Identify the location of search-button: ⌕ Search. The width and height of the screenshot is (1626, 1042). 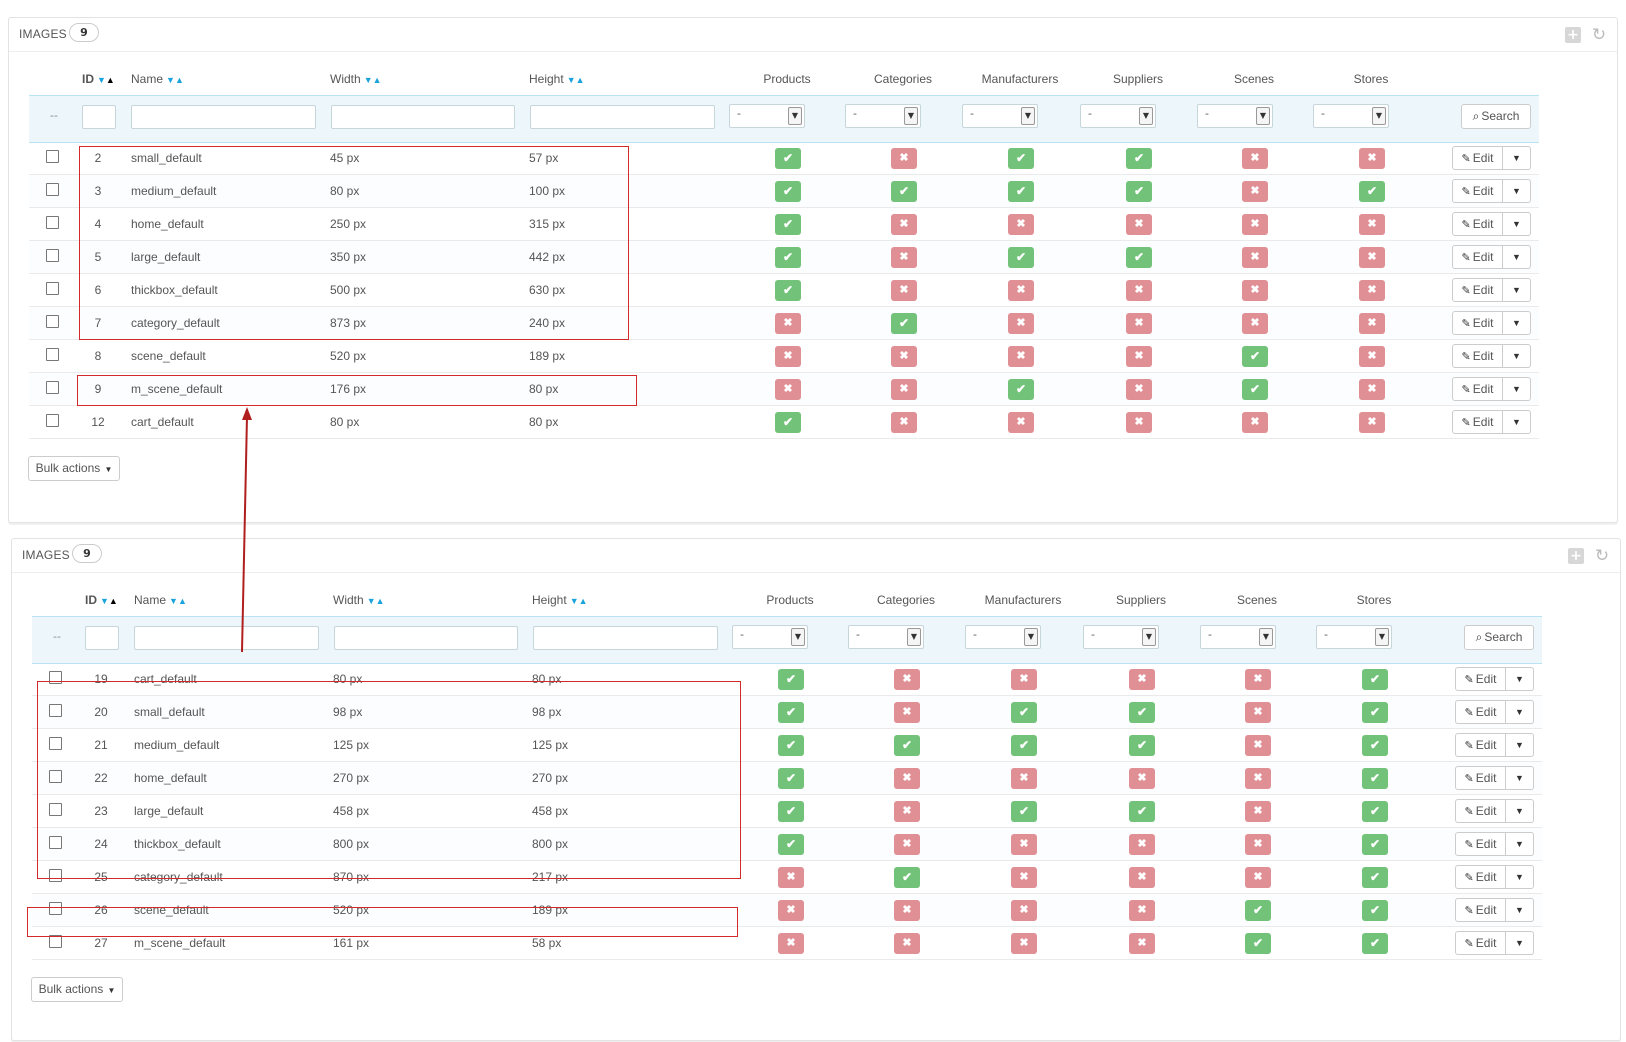
(1496, 116).